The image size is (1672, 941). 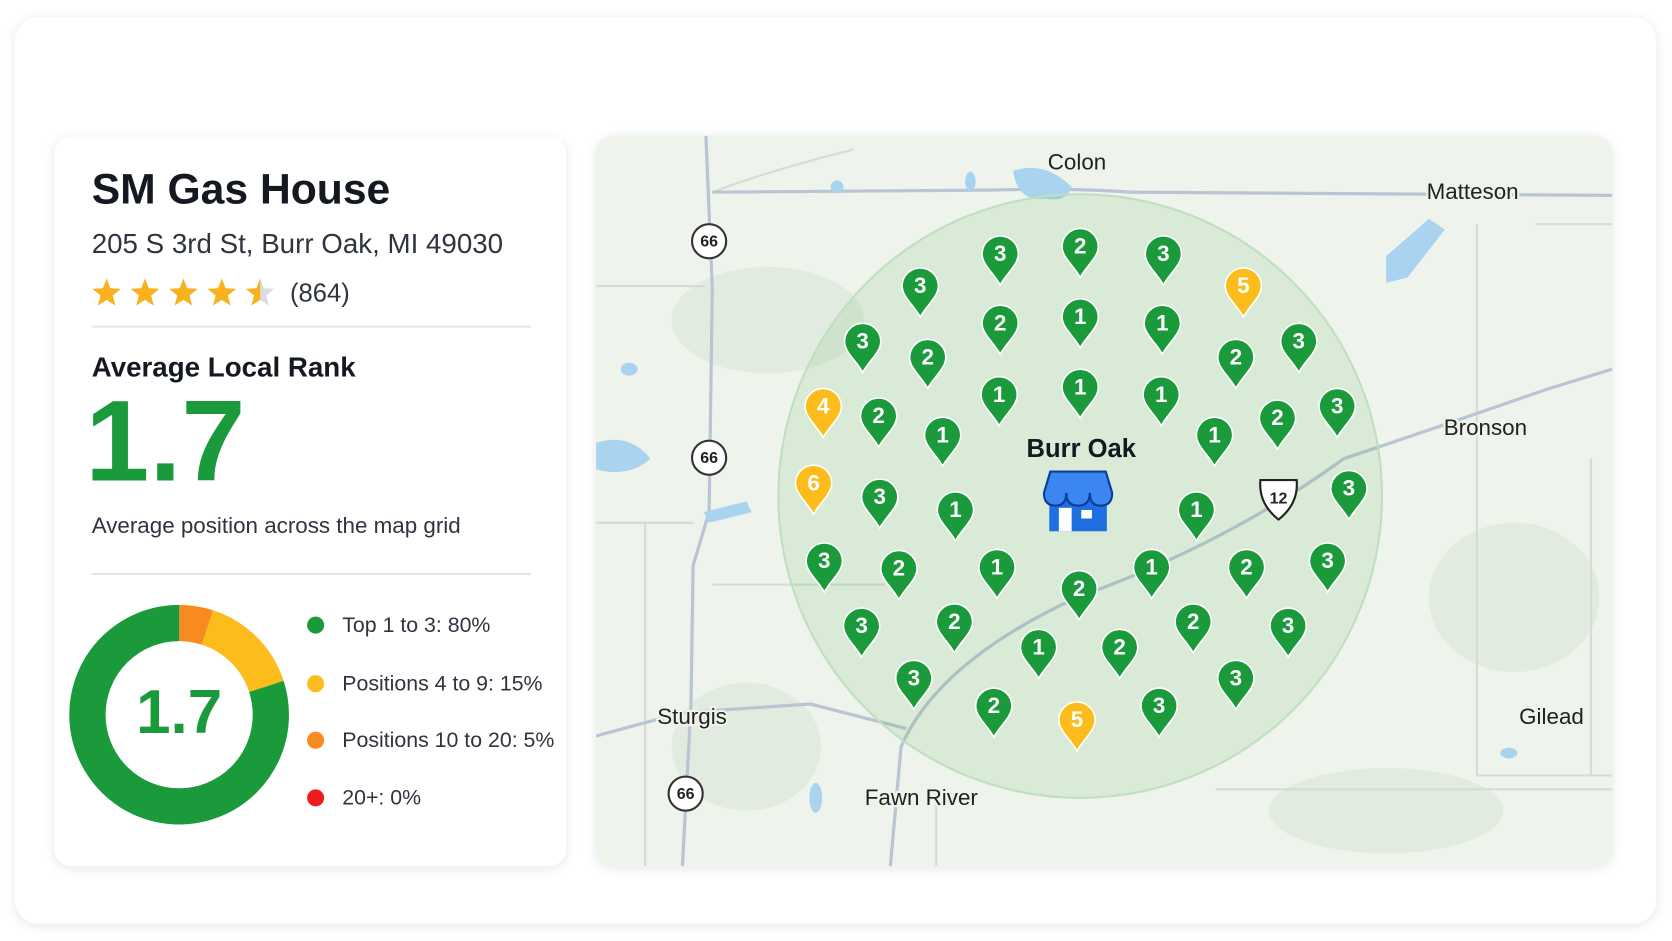 I want to click on donut-segment, so click(x=179, y=714).